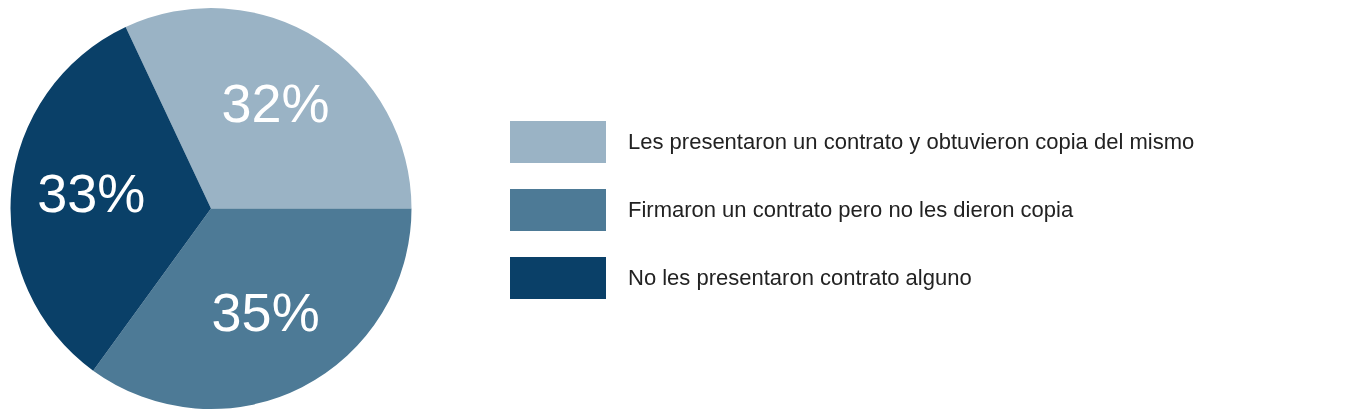 This screenshot has height=411, width=1348. What do you see at coordinates (275, 102) in the screenshot?
I see `data-label: 32%` at bounding box center [275, 102].